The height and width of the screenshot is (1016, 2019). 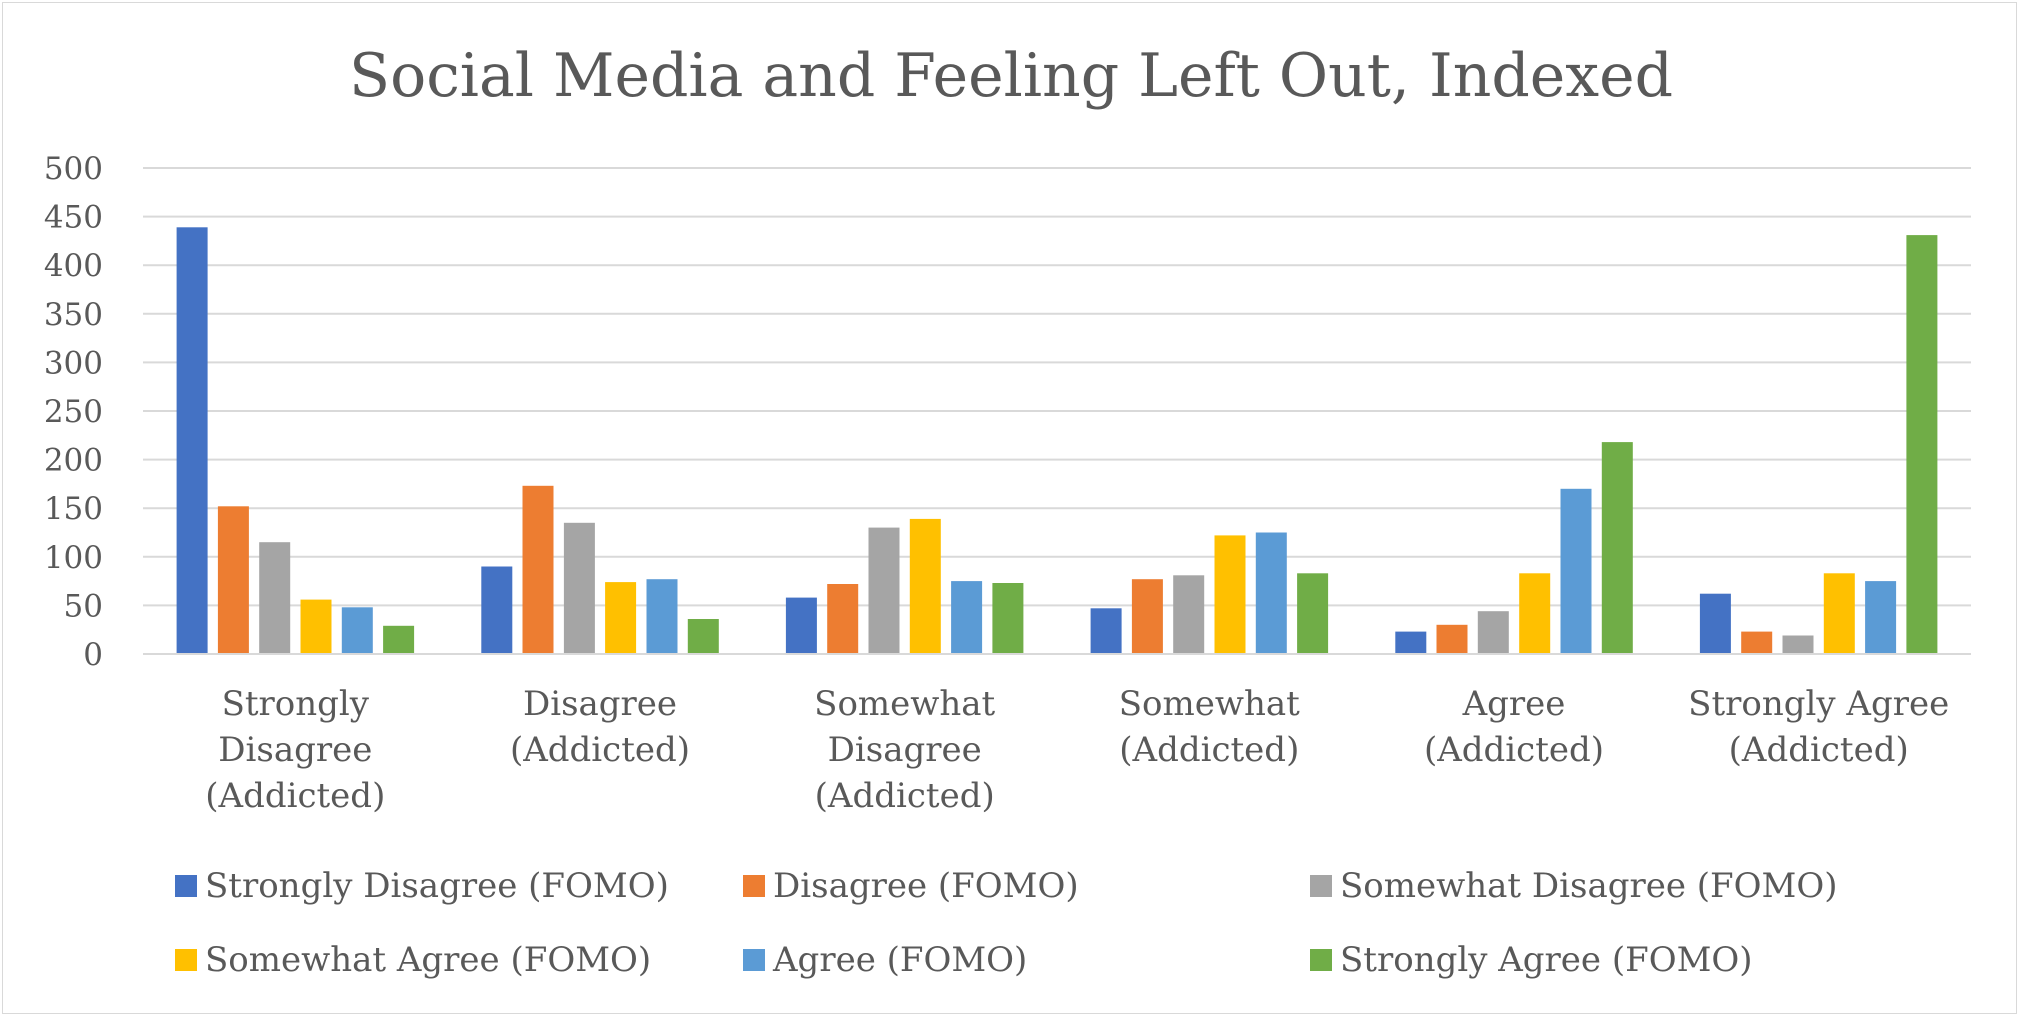 I want to click on y-tick-label: 250, so click(x=73, y=412).